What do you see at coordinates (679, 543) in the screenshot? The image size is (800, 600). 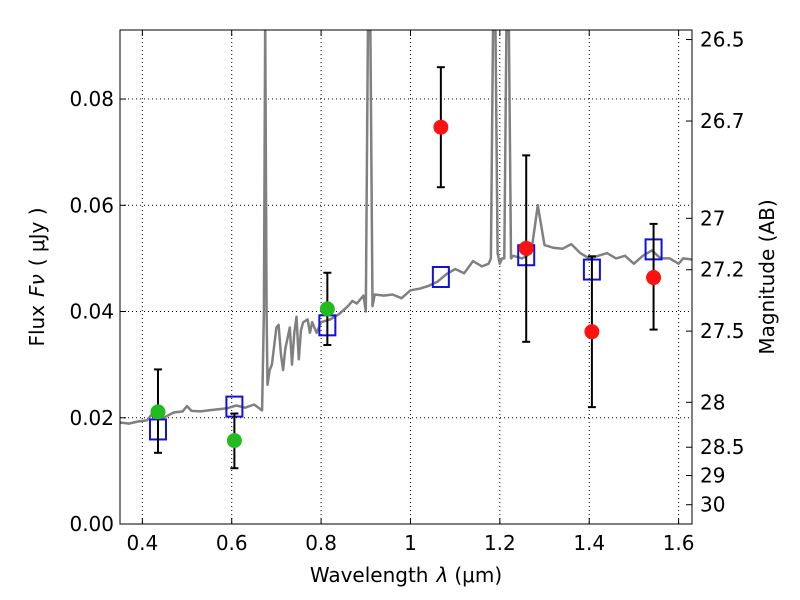 I see `x-tick-label: 1.6` at bounding box center [679, 543].